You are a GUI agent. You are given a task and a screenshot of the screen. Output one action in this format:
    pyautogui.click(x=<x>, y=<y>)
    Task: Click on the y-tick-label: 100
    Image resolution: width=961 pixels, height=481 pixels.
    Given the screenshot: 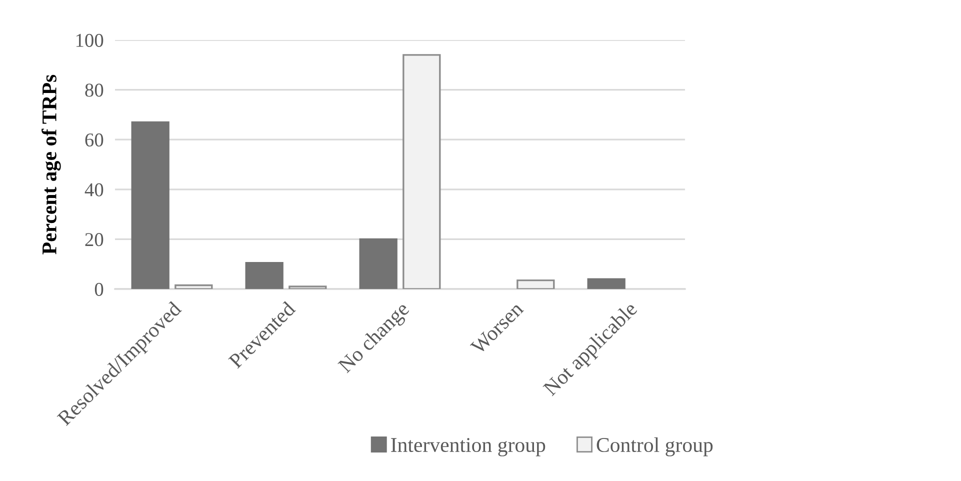 What is the action you would take?
    pyautogui.click(x=90, y=40)
    